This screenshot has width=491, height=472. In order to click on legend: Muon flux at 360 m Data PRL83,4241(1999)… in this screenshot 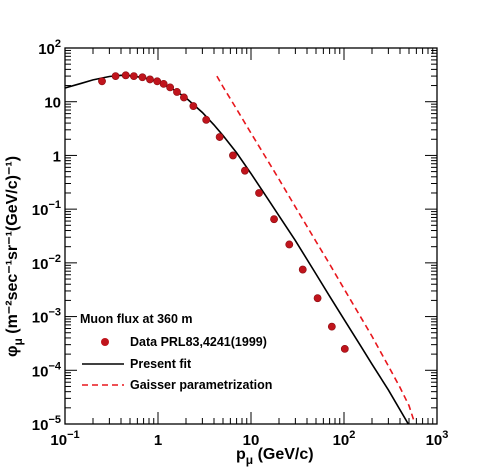, I will do `click(176, 352)`.